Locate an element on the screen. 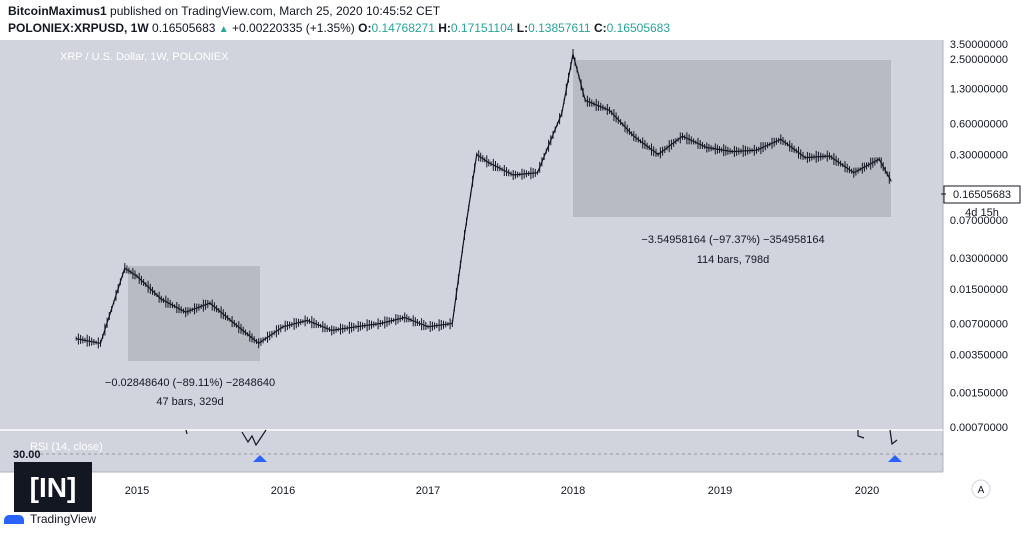  current-price-label: 0.16505683 is located at coordinates (982, 195).